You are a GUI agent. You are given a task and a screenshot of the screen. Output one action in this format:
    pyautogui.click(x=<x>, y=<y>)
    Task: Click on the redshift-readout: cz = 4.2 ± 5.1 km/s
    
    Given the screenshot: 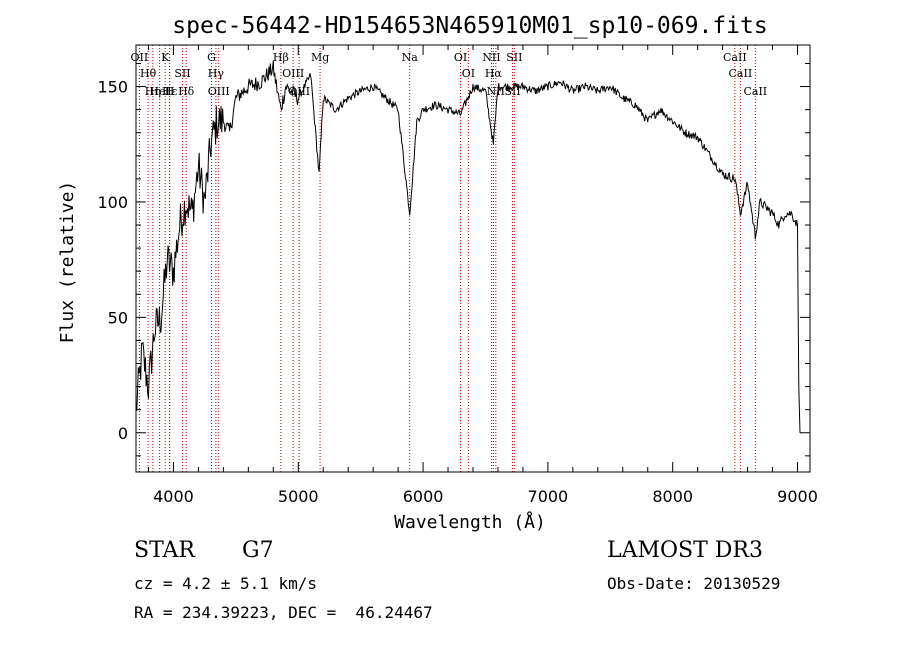 What is the action you would take?
    pyautogui.click(x=226, y=583)
    